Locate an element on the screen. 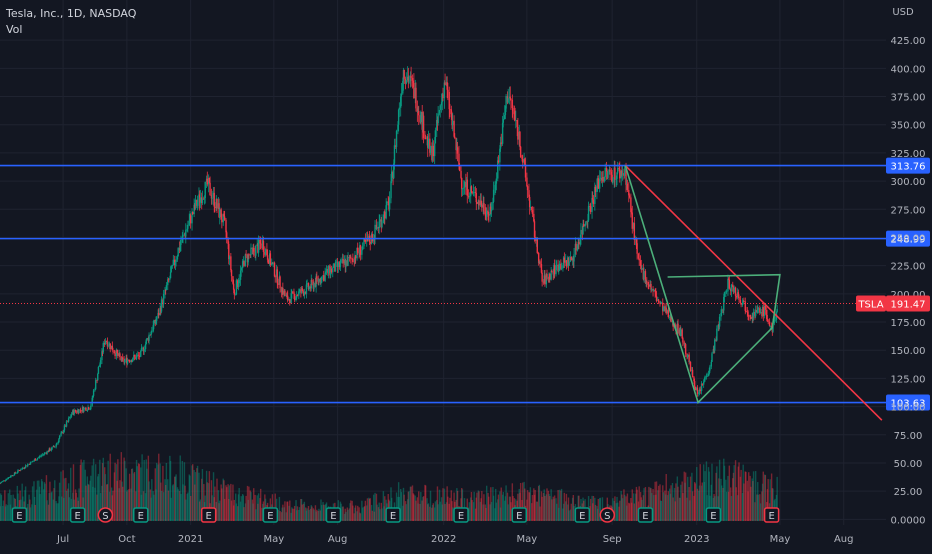 Image resolution: width=932 pixels, height=554 pixels. trend-line is located at coordinates (753, 293).